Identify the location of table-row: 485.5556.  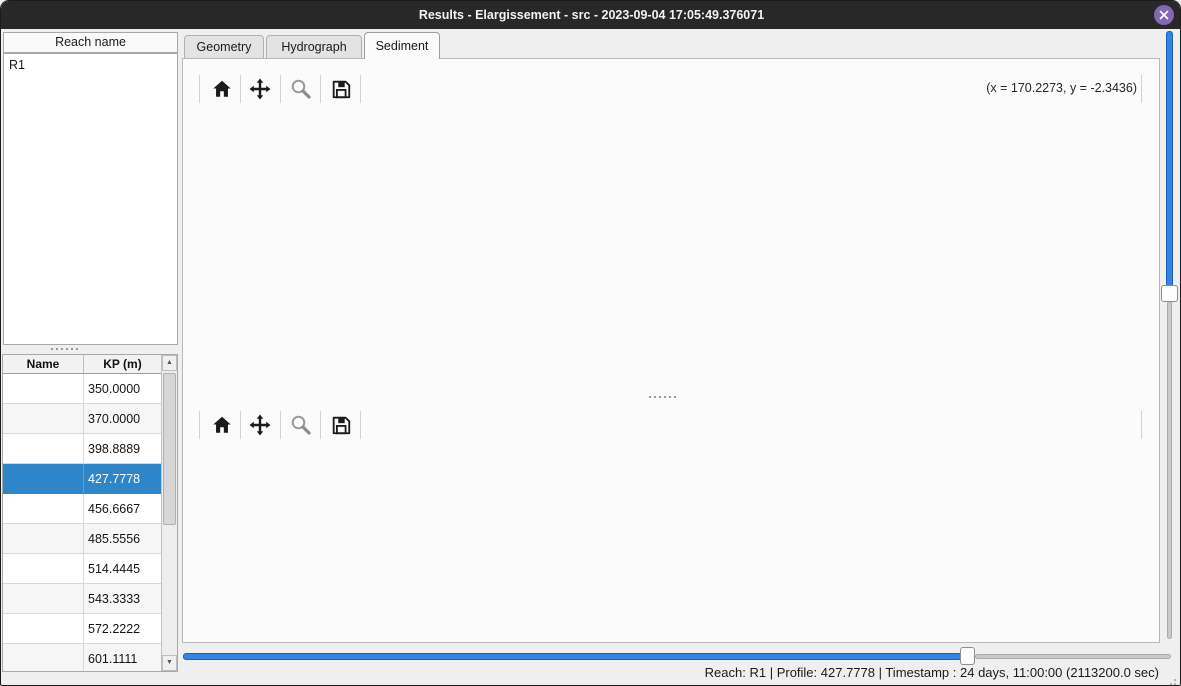
(82, 539).